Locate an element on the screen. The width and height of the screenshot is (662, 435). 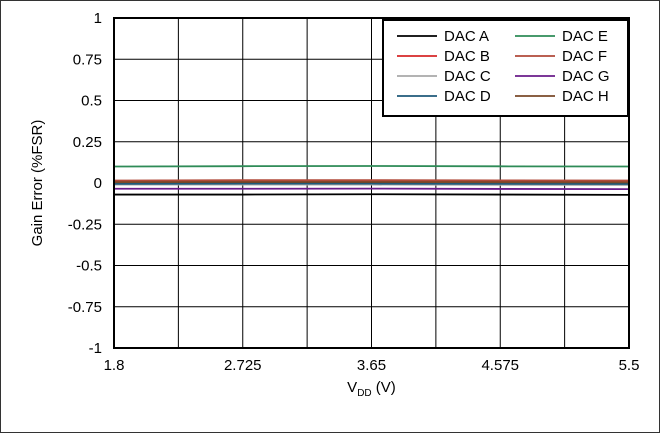
legend-label-dac-f: DAC F is located at coordinates (584, 56).